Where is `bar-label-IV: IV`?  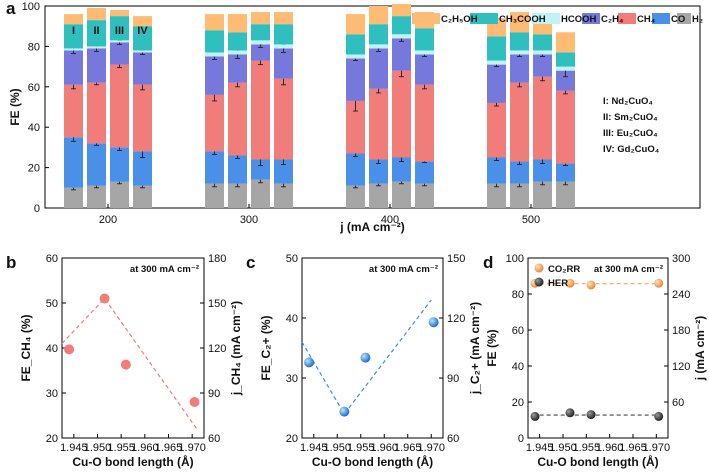 bar-label-IV: IV is located at coordinates (142, 31).